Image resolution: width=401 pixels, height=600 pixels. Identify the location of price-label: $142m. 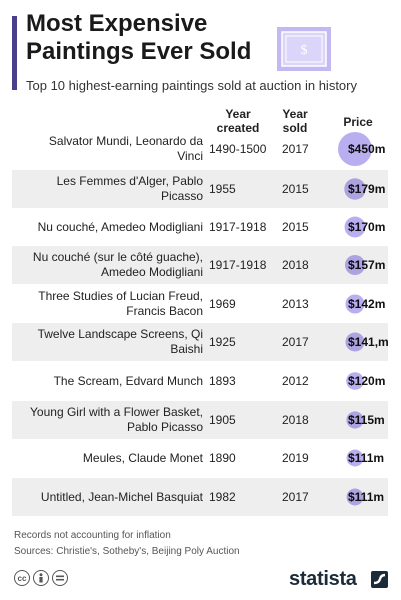
(367, 304).